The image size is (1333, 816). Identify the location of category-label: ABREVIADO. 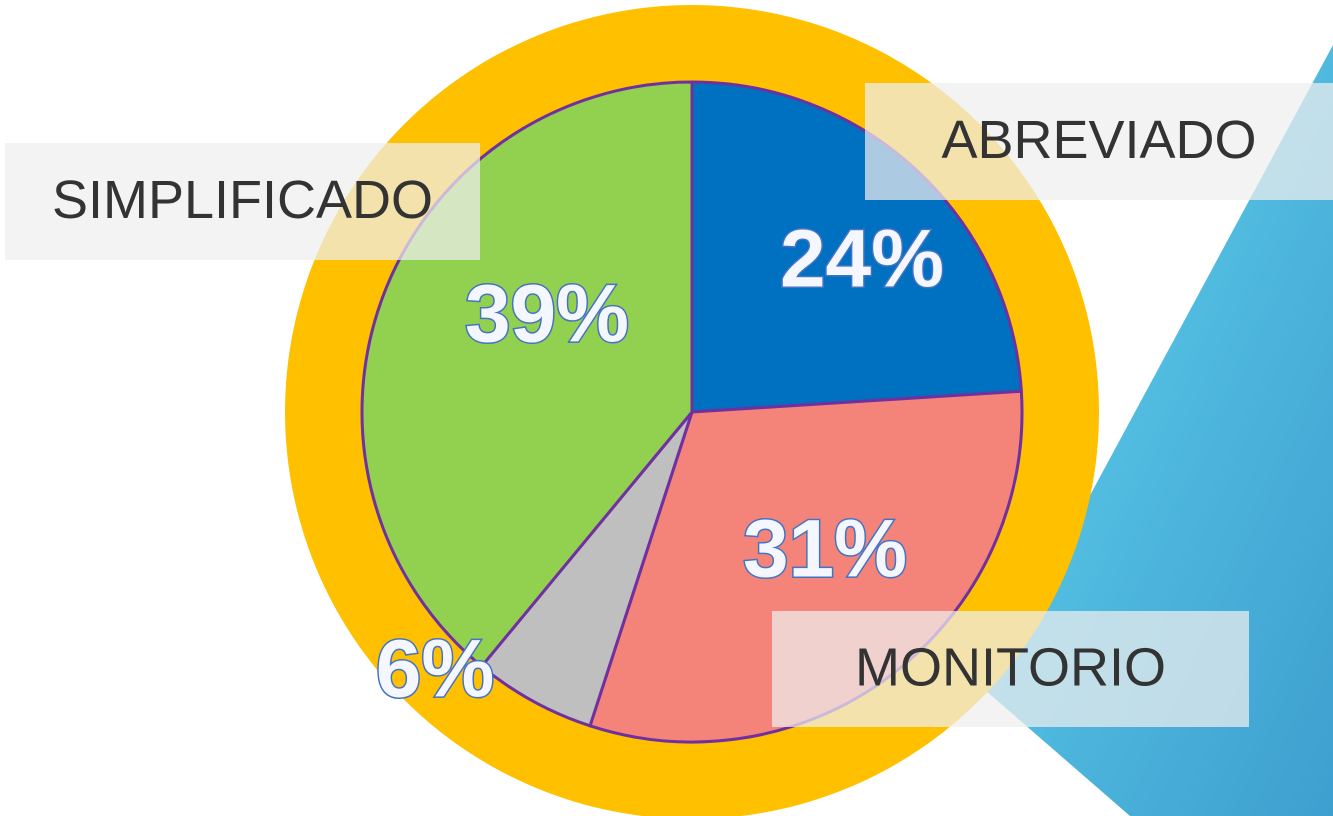
(1098, 140).